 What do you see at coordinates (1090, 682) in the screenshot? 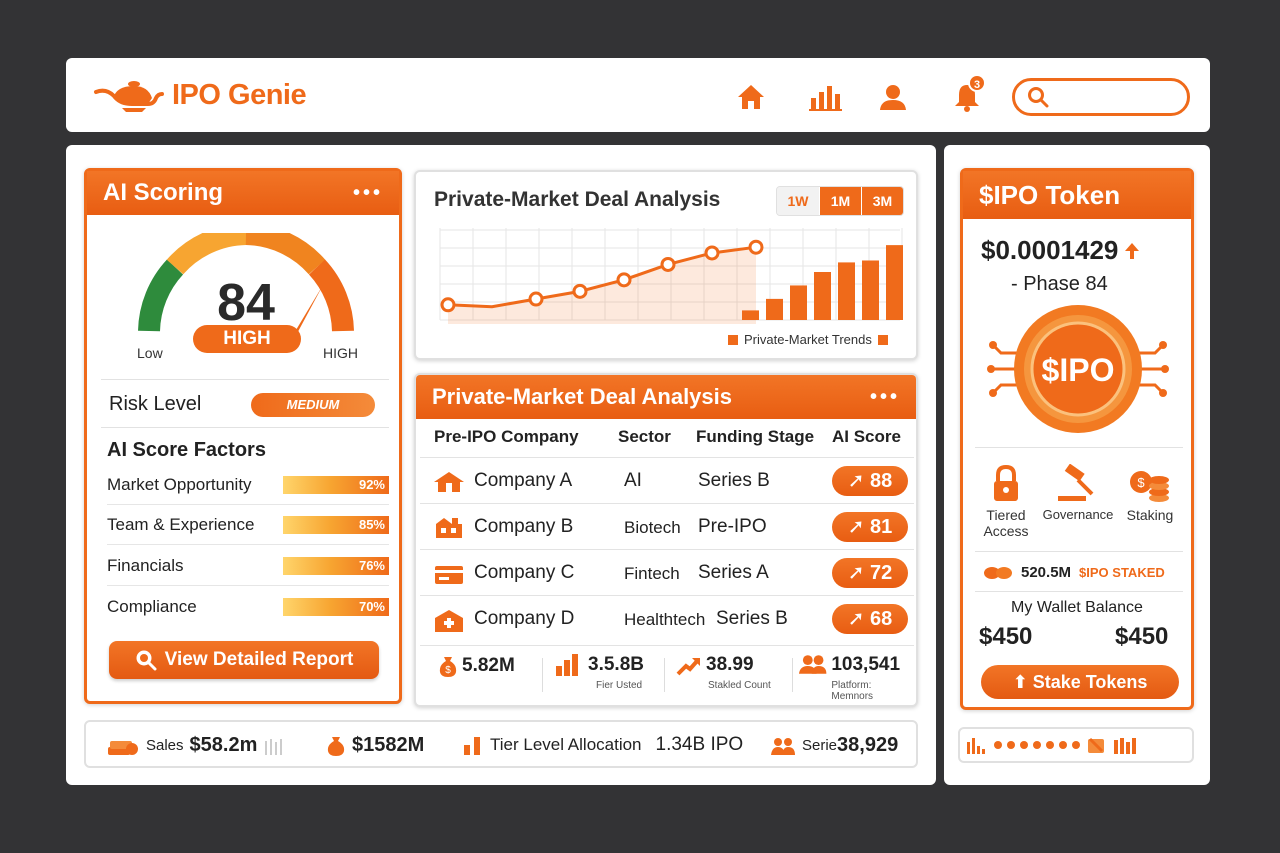
I see `stake-button-label: Stake Tokens` at bounding box center [1090, 682].